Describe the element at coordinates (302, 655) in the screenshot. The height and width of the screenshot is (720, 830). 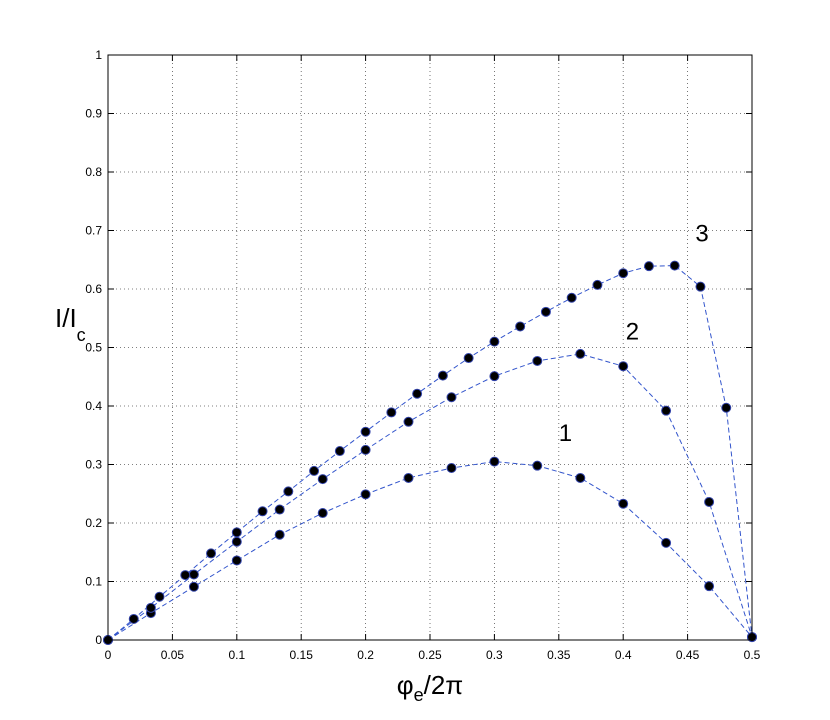
I see `x-tick-label: 0.15` at that location.